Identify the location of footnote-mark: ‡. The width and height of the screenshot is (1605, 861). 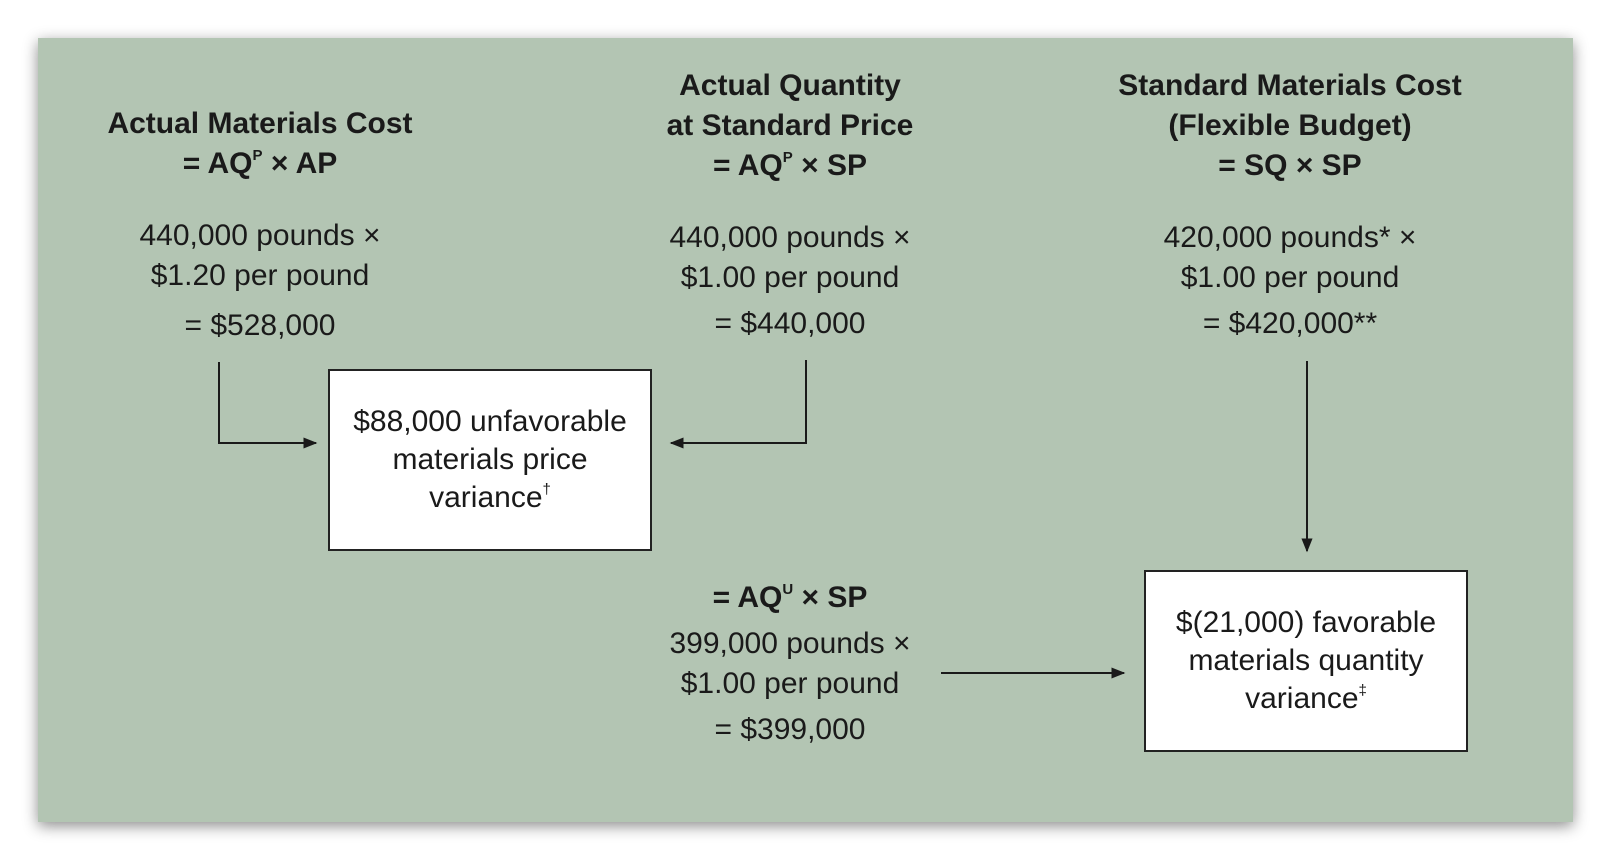
(1362, 690).